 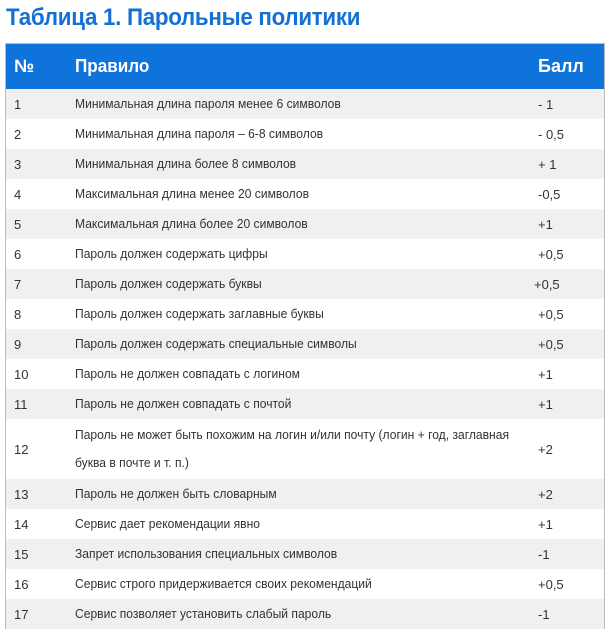 I want to click on row-rule: Пароль должен содержать цифры, so click(x=171, y=253).